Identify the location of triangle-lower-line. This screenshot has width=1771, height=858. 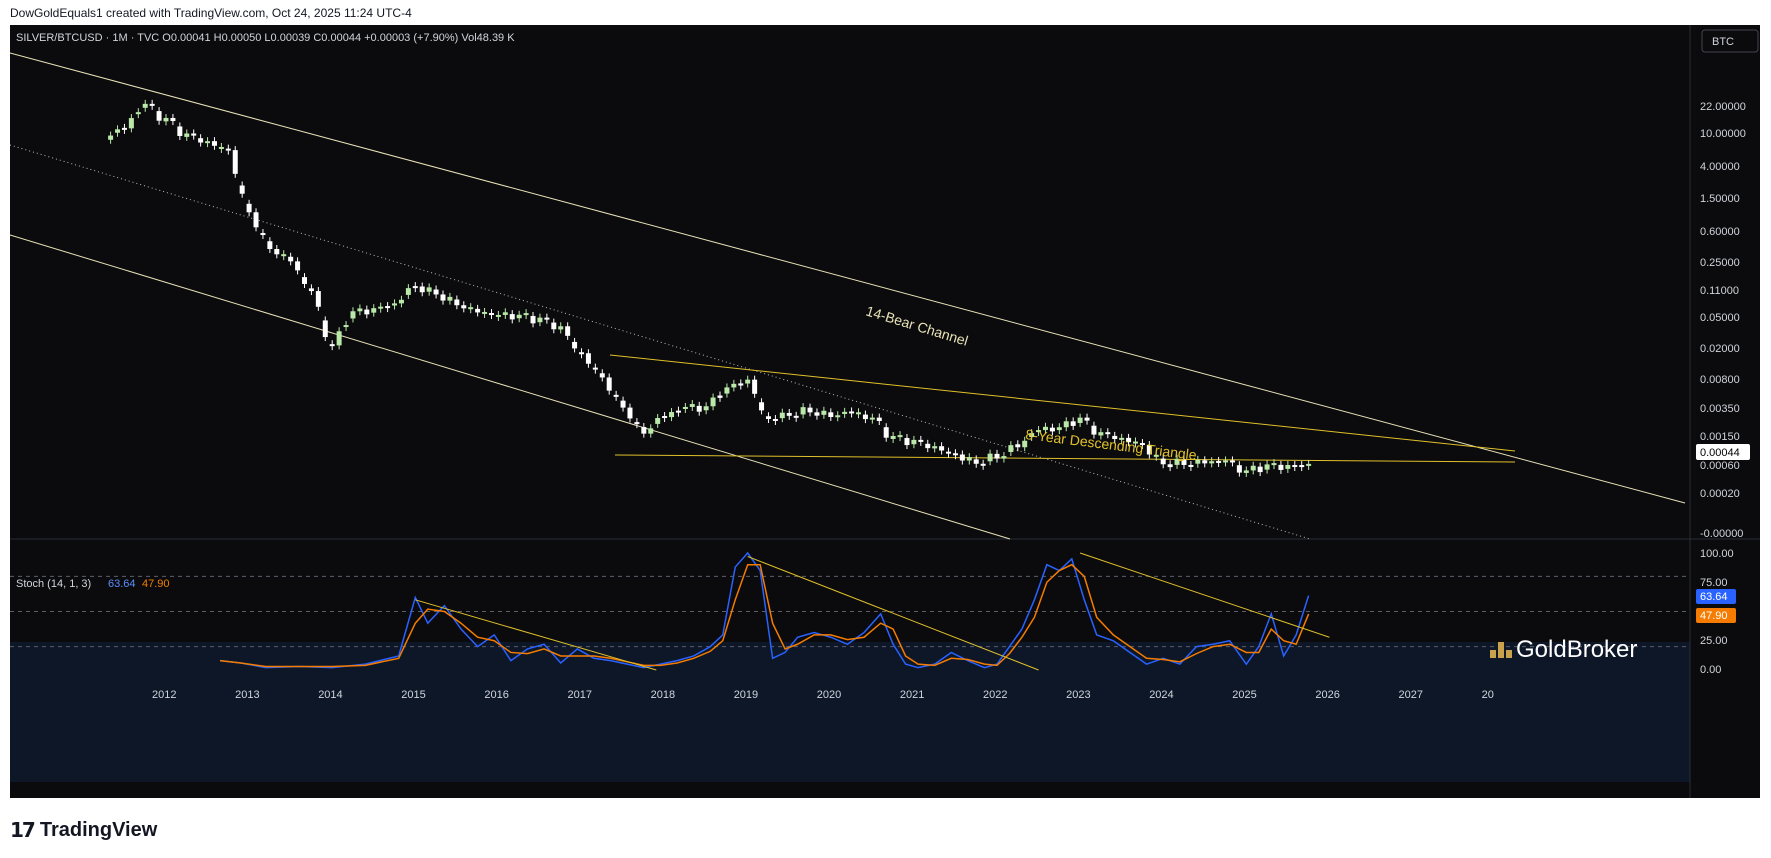
(1065, 458).